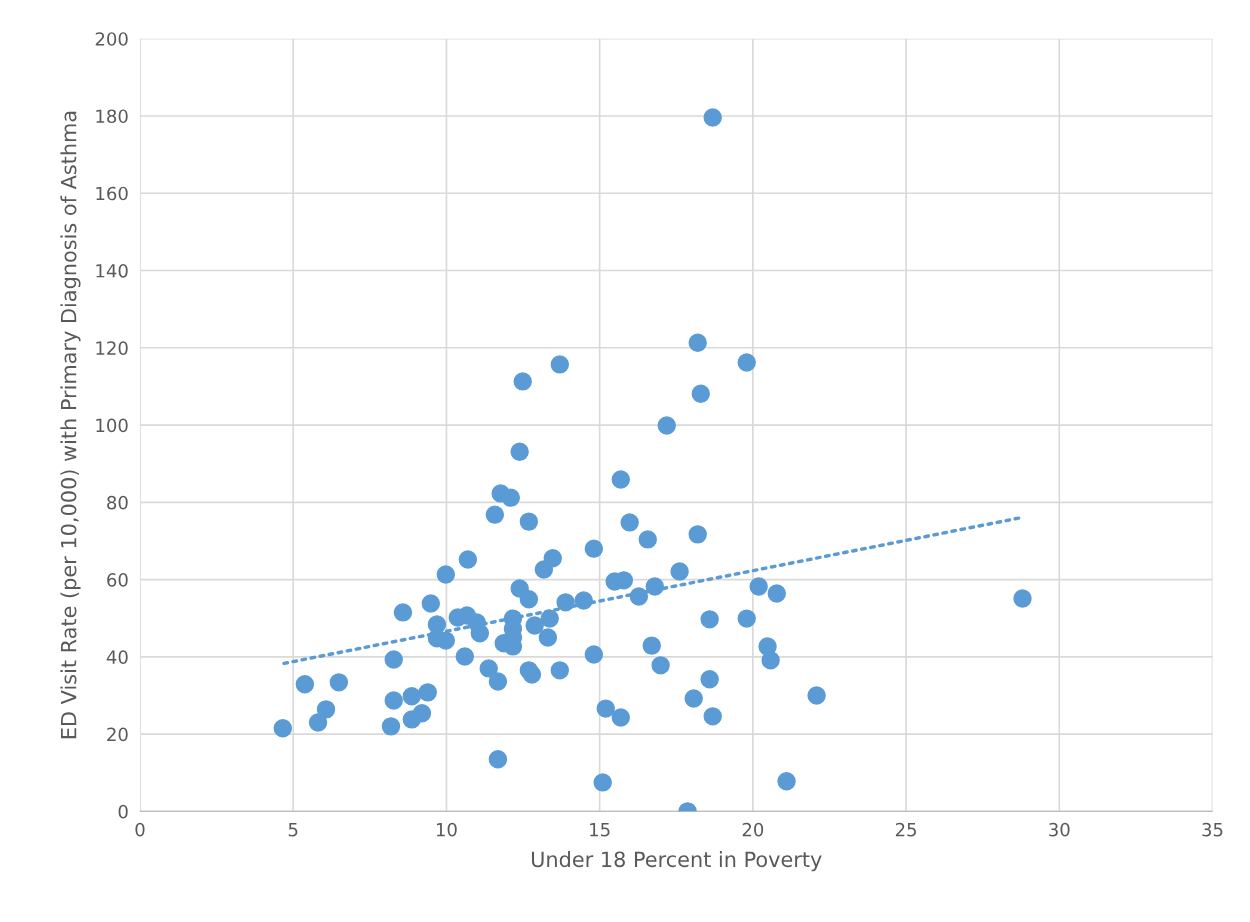 This screenshot has width=1250, height=922. Describe the element at coordinates (117, 734) in the screenshot. I see `y-tick-label: 20` at that location.